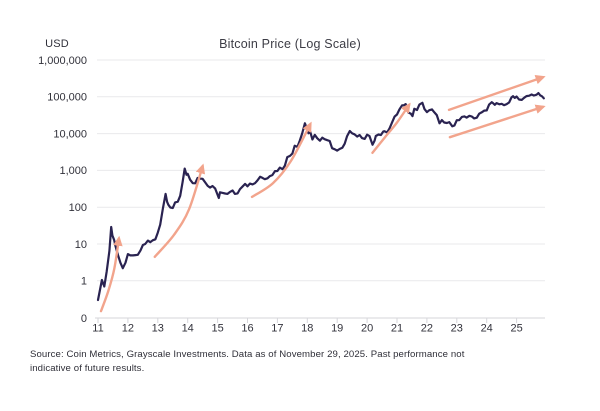 This screenshot has width=600, height=411. What do you see at coordinates (78, 208) in the screenshot?
I see `y-tick-label: 100` at bounding box center [78, 208].